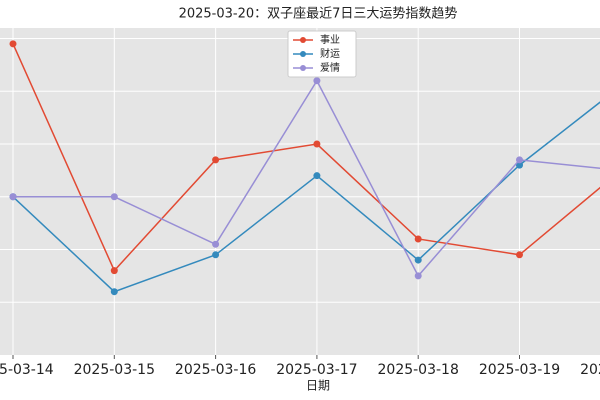 Image resolution: width=600 pixels, height=400 pixels. What do you see at coordinates (590, 370) in the screenshot?
I see `x-tick-label: 2025-03-20` at bounding box center [590, 370].